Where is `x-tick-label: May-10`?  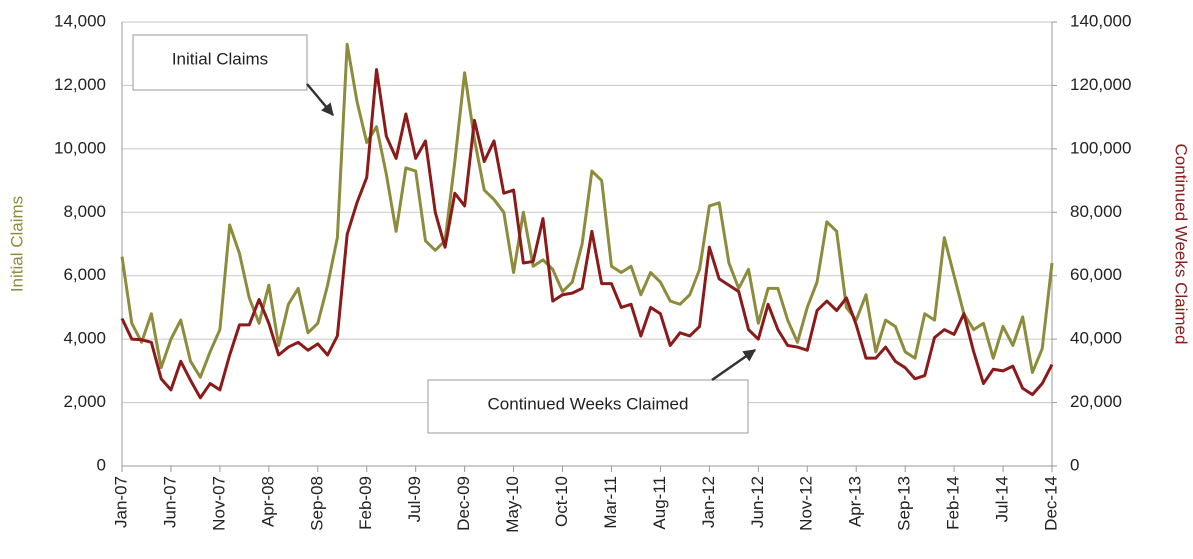 x-tick-label: May-10 is located at coordinates (512, 504).